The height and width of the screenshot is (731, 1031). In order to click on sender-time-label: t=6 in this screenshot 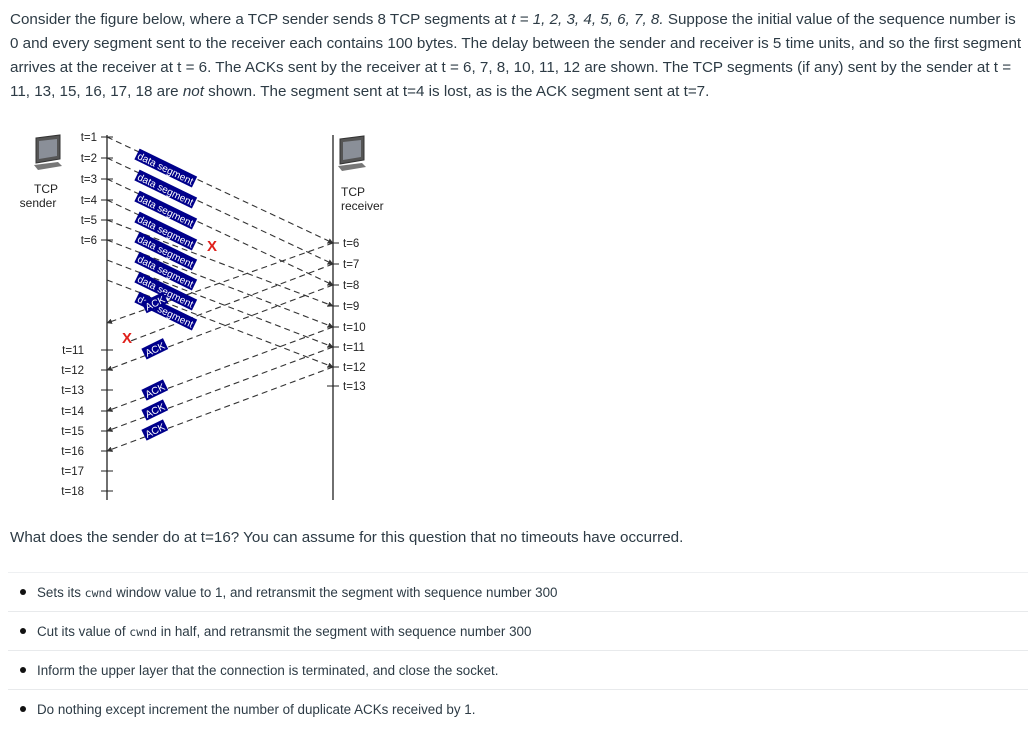, I will do `click(89, 241)`.